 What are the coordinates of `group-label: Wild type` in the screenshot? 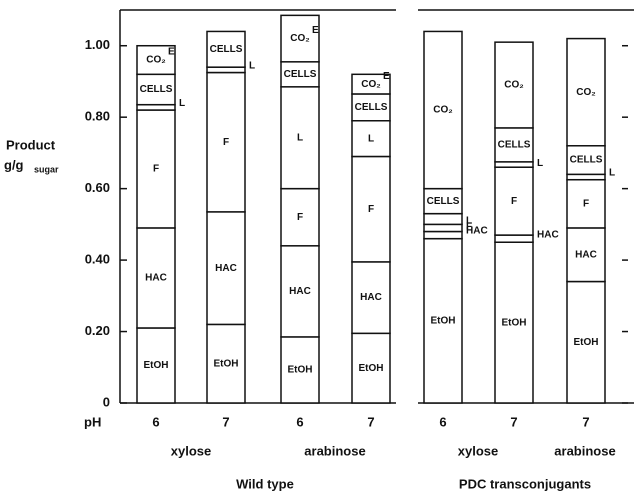 It's located at (265, 483).